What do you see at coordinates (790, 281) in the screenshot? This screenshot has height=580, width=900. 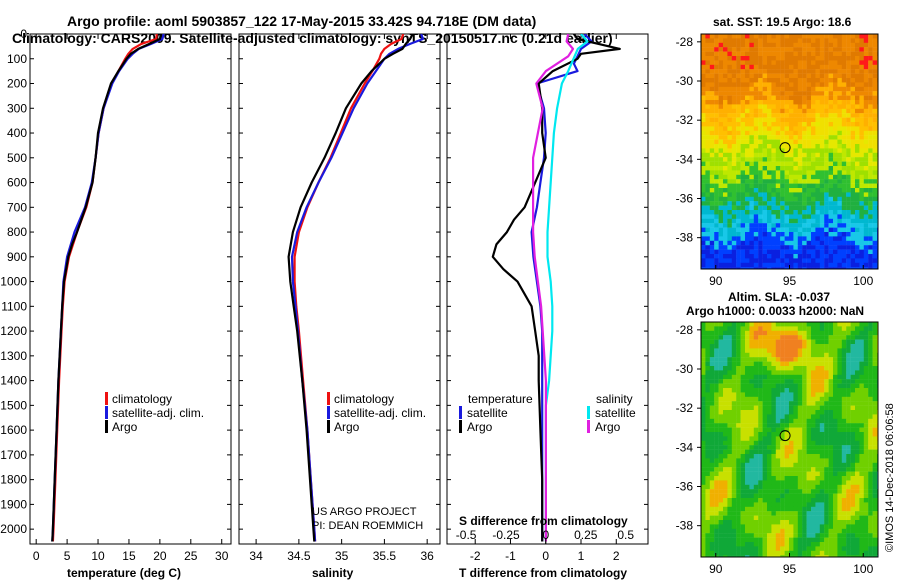 I see `map-x-tick-label: 95` at bounding box center [790, 281].